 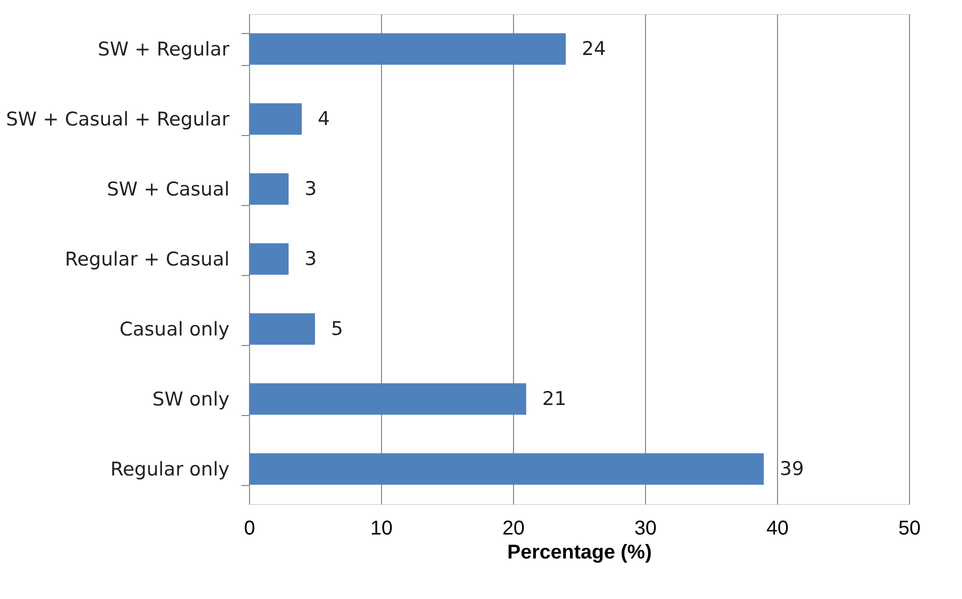 I want to click on y-tick-label: SW + Casual + Regular, so click(x=118, y=119).